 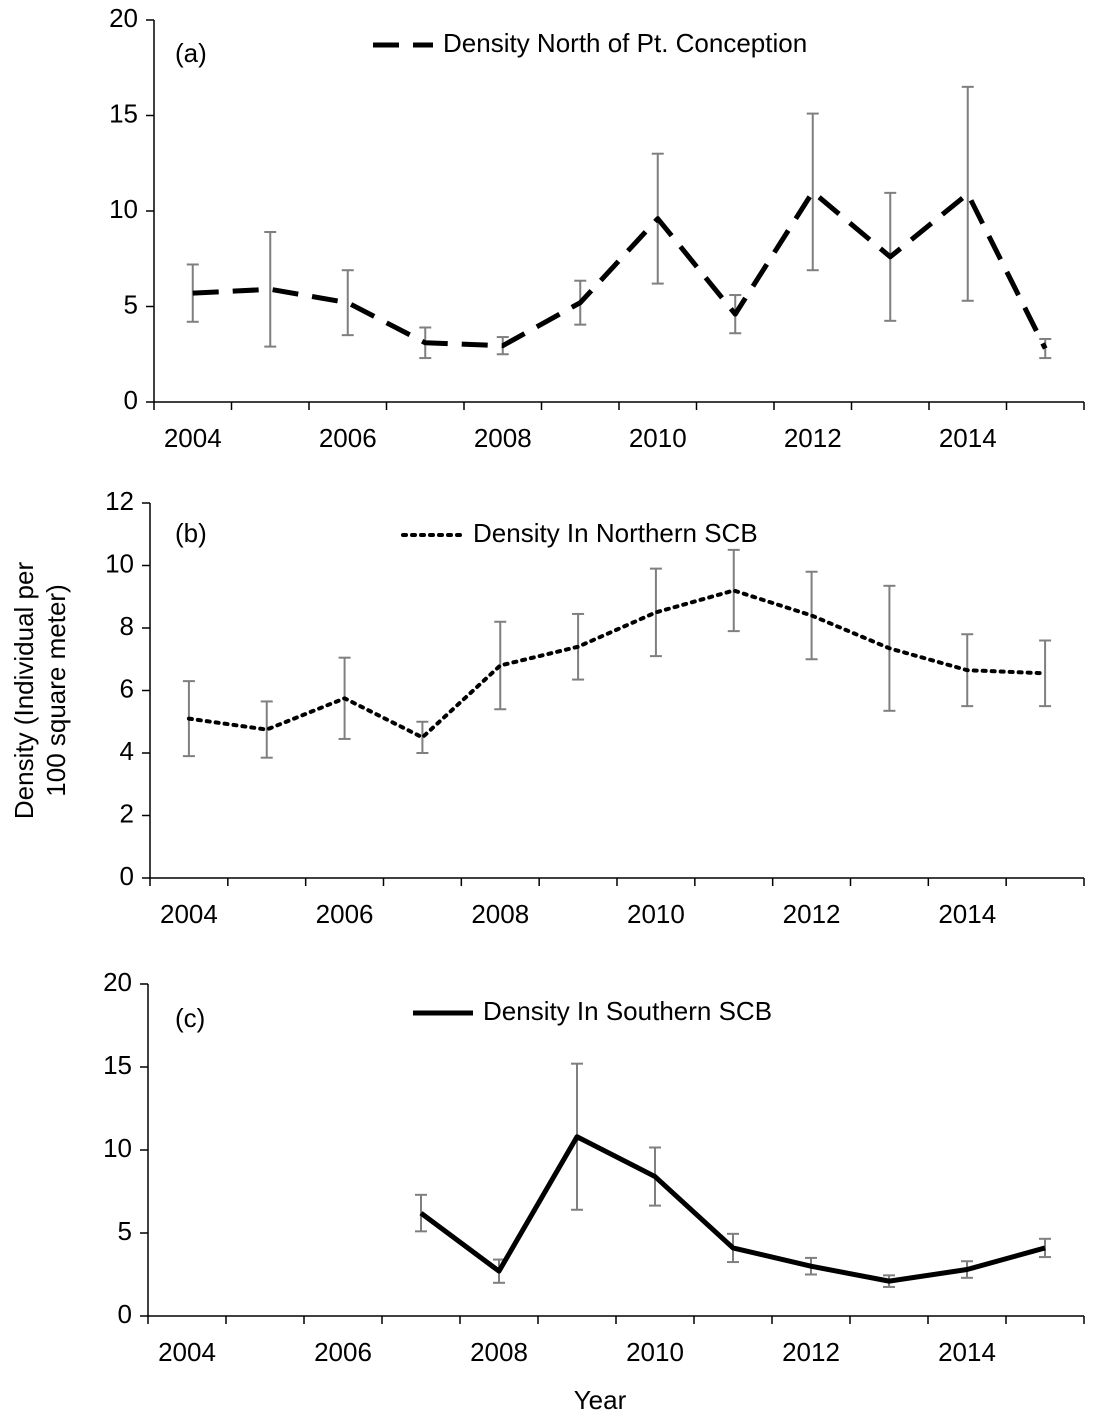 What do you see at coordinates (615, 533) in the screenshot?
I see `legend-label: Density In Northern SCB` at bounding box center [615, 533].